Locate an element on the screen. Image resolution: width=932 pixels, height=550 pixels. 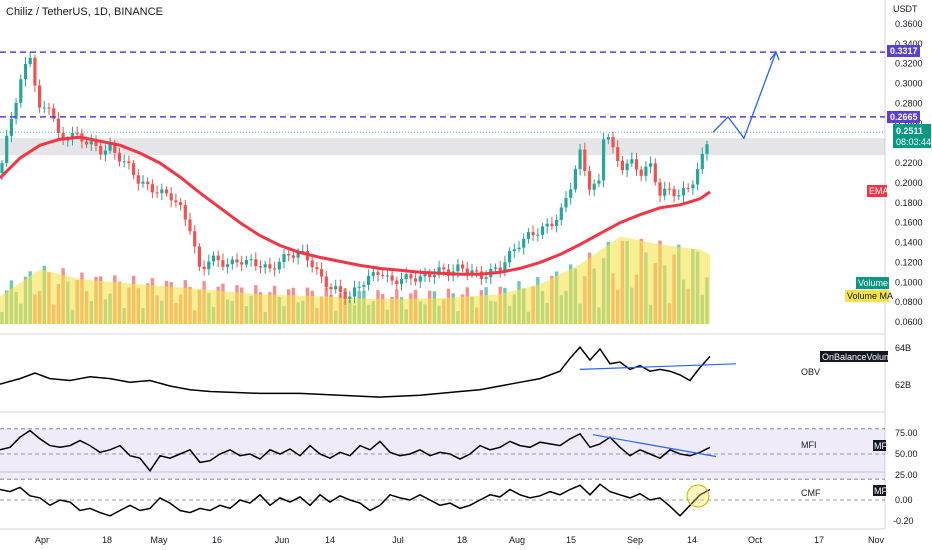
last-price-text: 0.2511 is located at coordinates (909, 131).